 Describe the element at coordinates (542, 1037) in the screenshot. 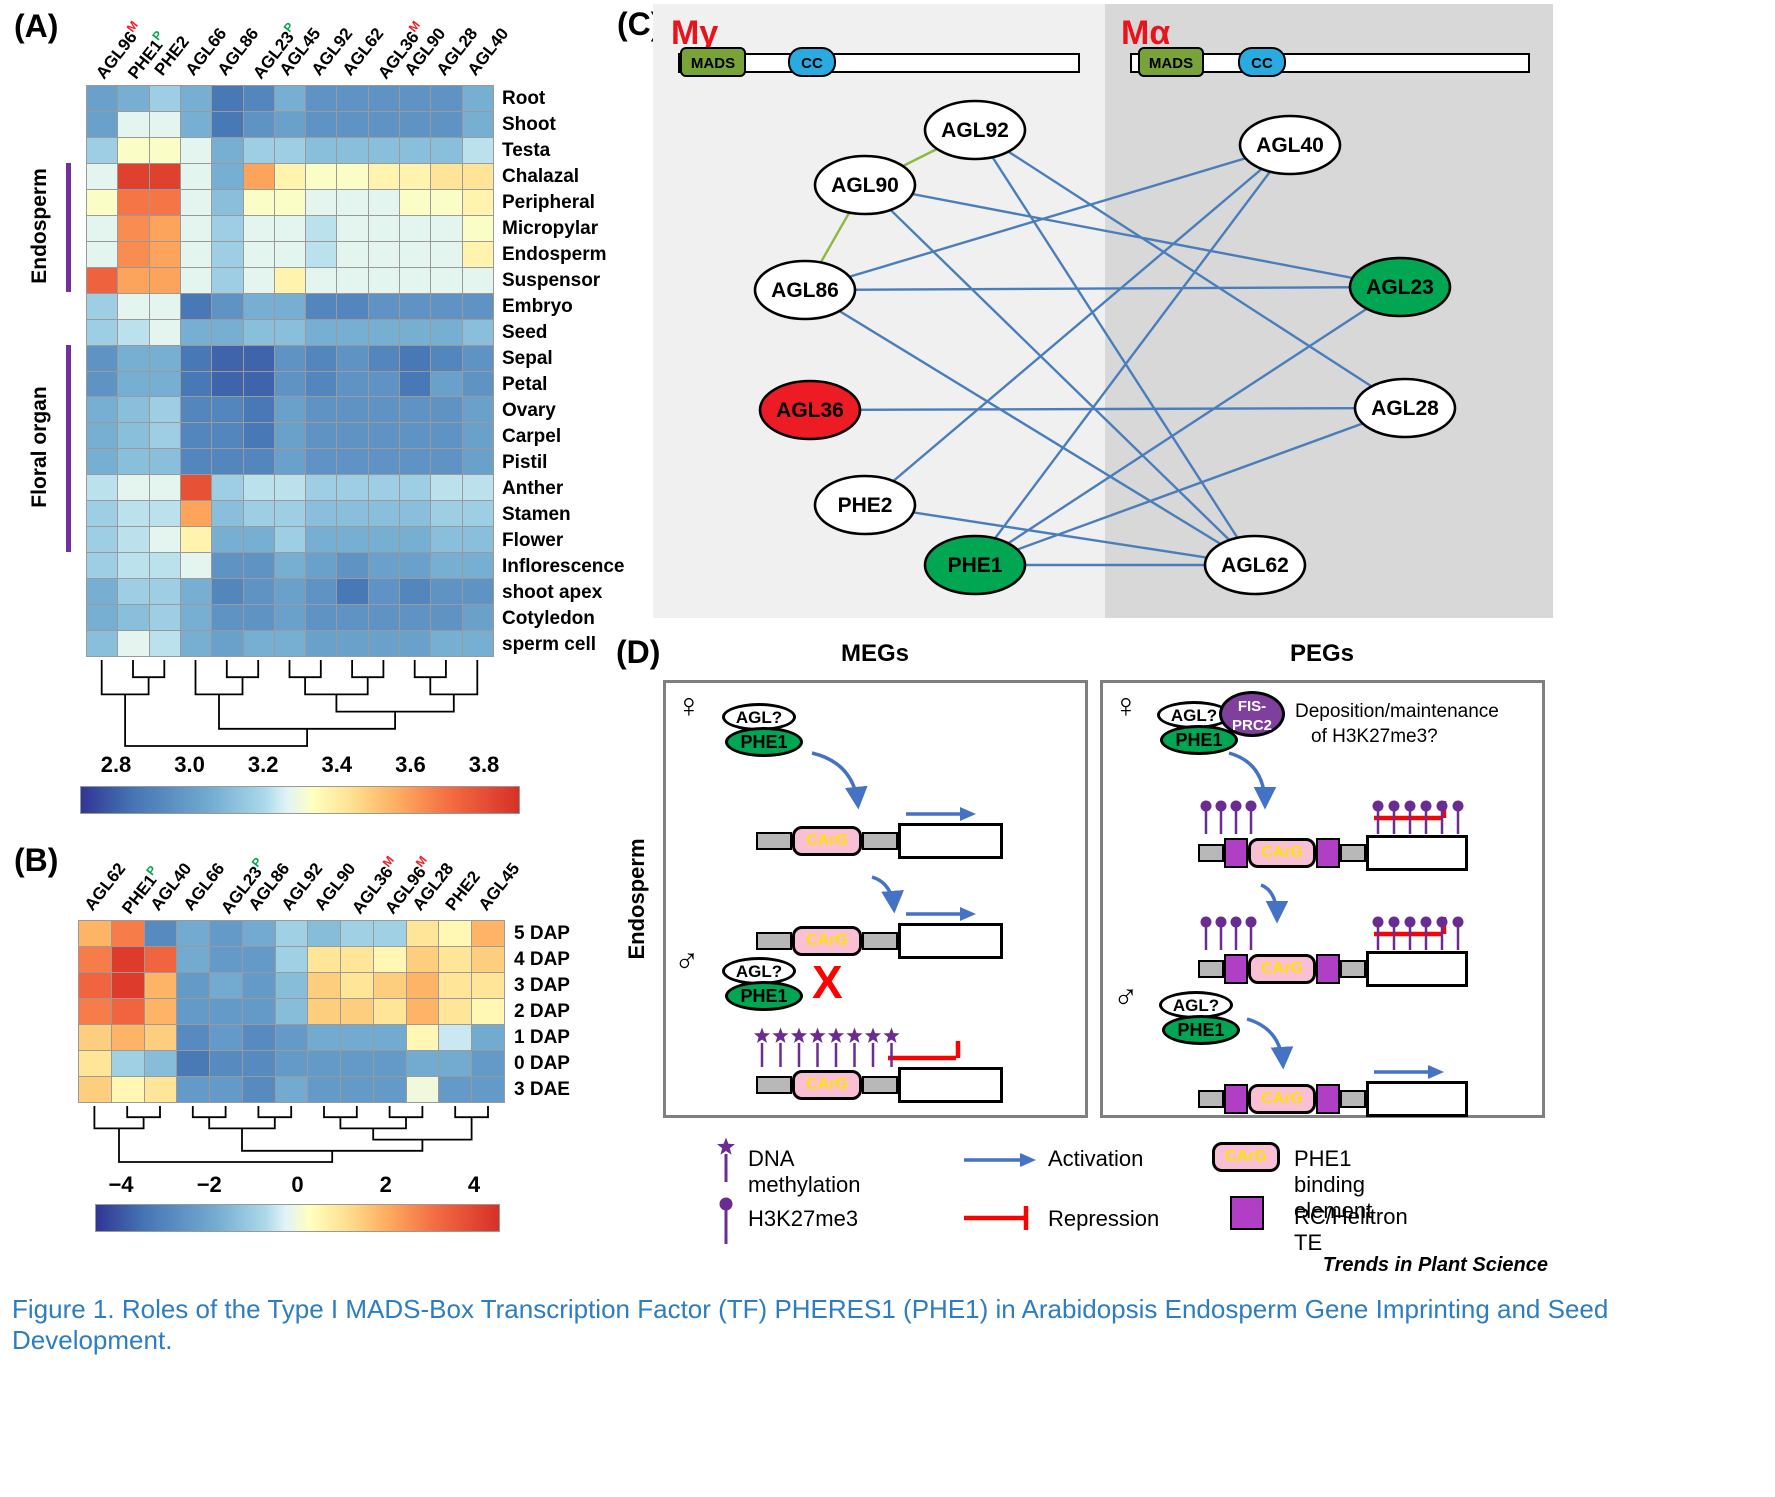

I see `row-label: 1 DAP` at that location.